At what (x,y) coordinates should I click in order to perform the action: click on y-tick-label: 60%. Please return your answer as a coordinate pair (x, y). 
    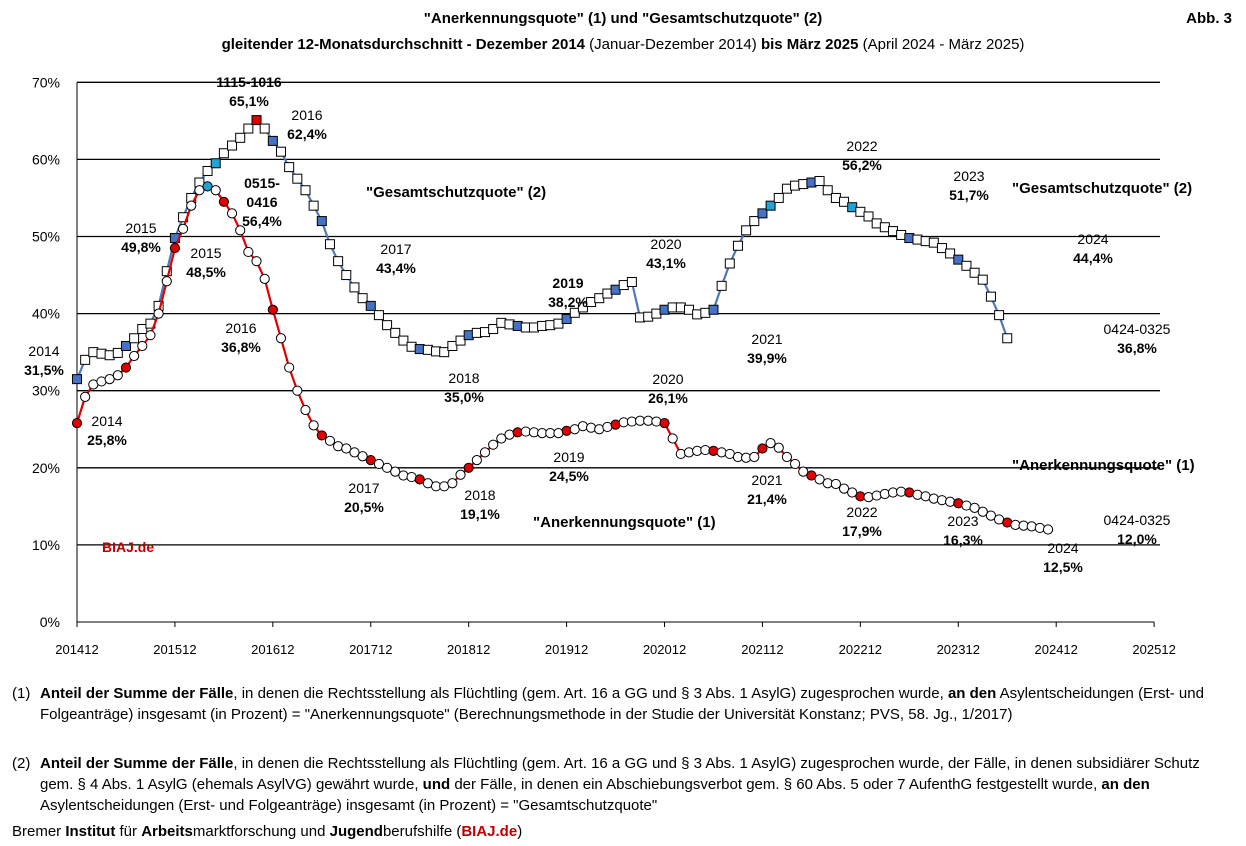
    Looking at the image, I should click on (46, 159).